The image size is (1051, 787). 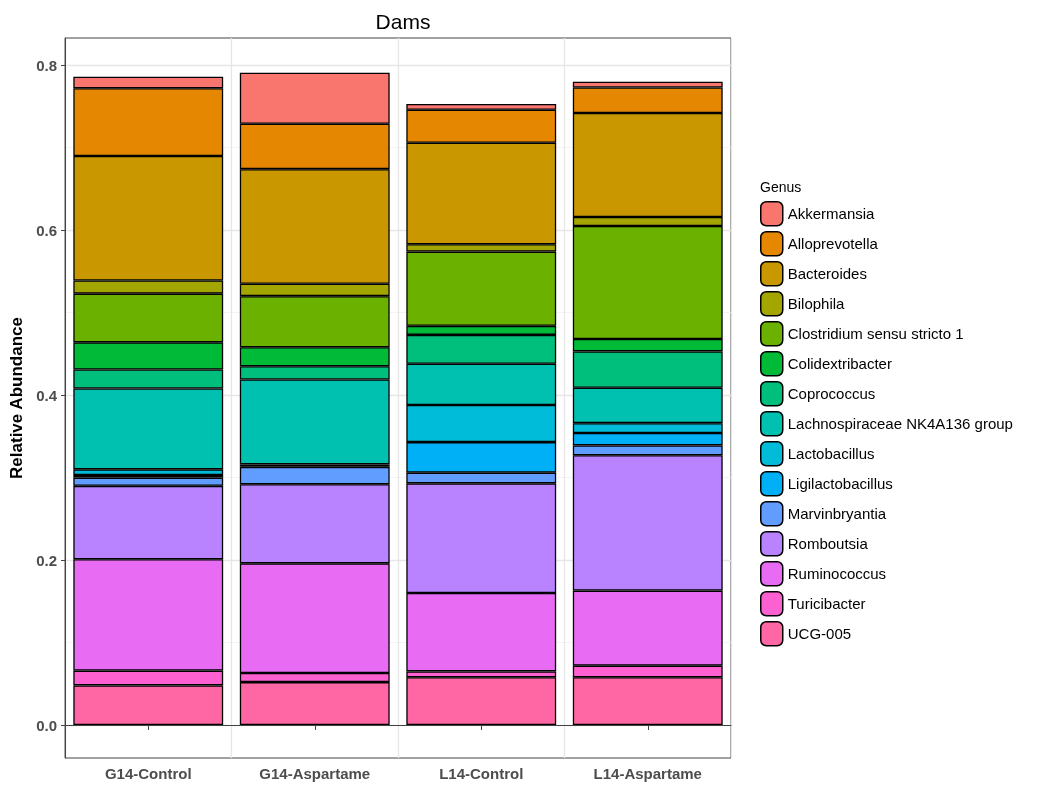 What do you see at coordinates (481, 773) in the screenshot?
I see `x-tick-label: L14-Control` at bounding box center [481, 773].